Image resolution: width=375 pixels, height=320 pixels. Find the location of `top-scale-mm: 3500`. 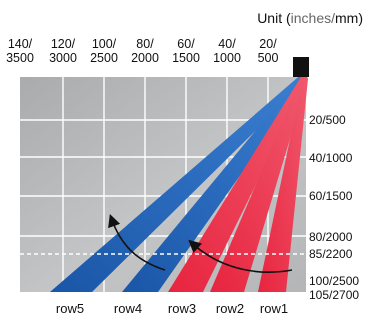

top-scale-mm: 3500 is located at coordinates (20, 58).